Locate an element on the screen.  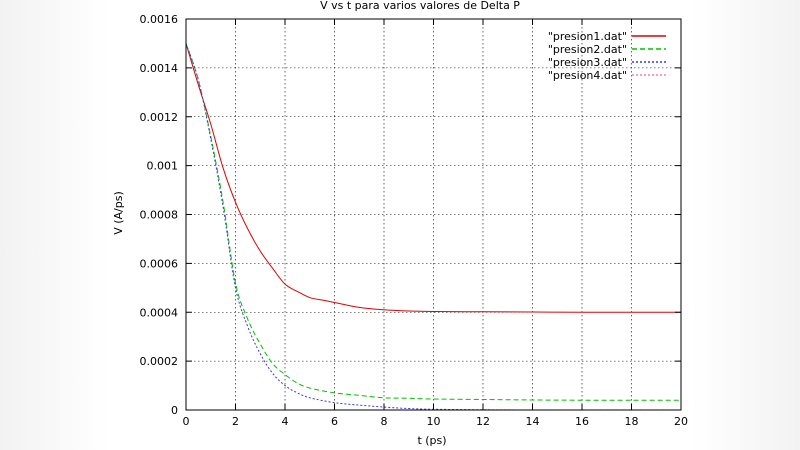
x-axis-label: t (ps) is located at coordinates (431, 440).